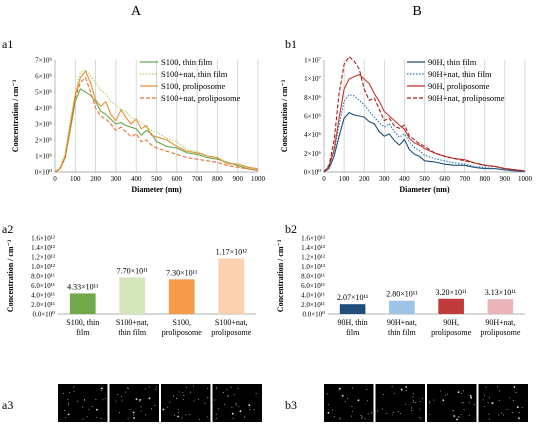 The height and width of the screenshot is (424, 550). I want to click on bar-value-label: 1.17×10¹², so click(232, 251).